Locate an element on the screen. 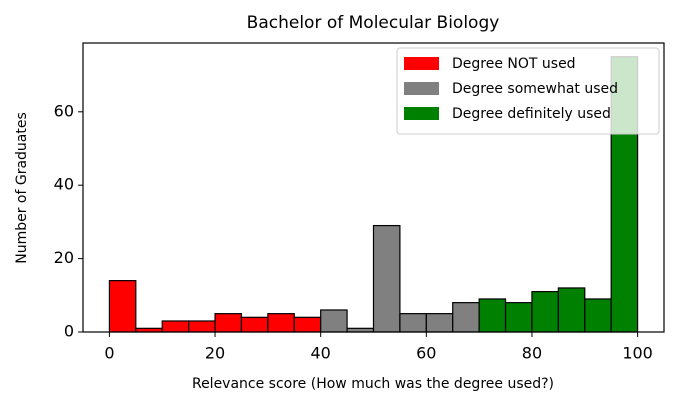 Image resolution: width=678 pixels, height=412 pixels. legend-box is located at coordinates (528, 91).